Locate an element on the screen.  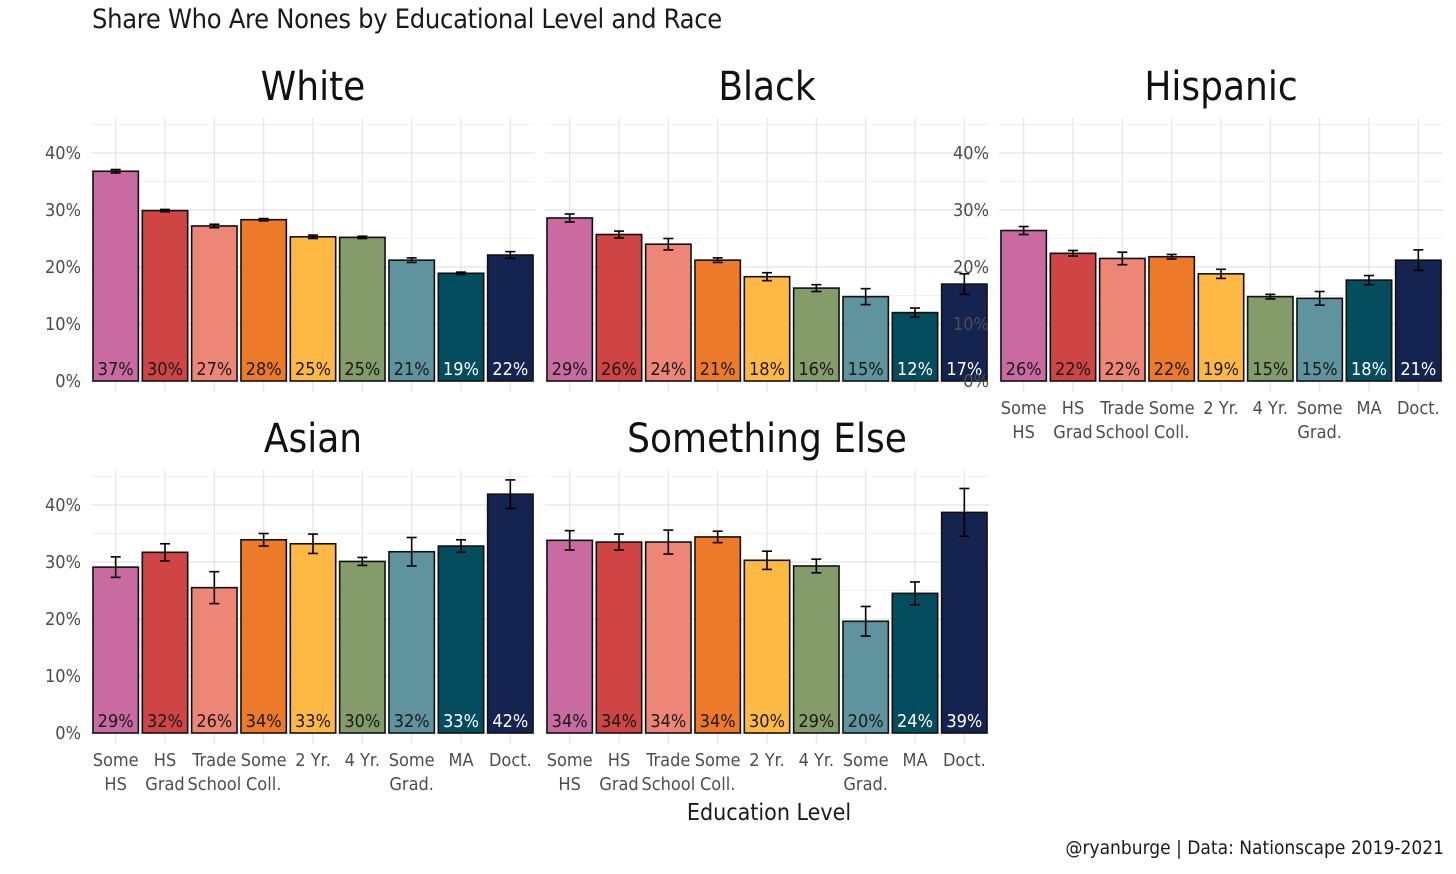
panel-title: Black is located at coordinates (767, 87).